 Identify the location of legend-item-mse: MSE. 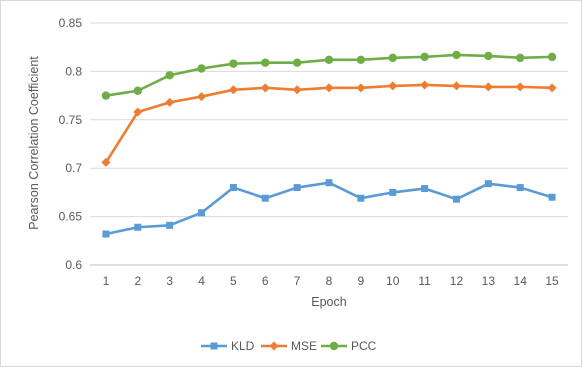
(289, 346).